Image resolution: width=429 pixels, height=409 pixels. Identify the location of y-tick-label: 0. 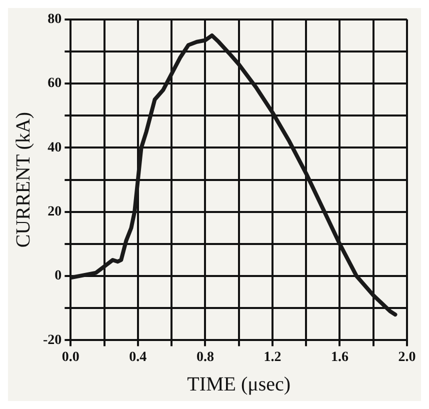
(58, 276).